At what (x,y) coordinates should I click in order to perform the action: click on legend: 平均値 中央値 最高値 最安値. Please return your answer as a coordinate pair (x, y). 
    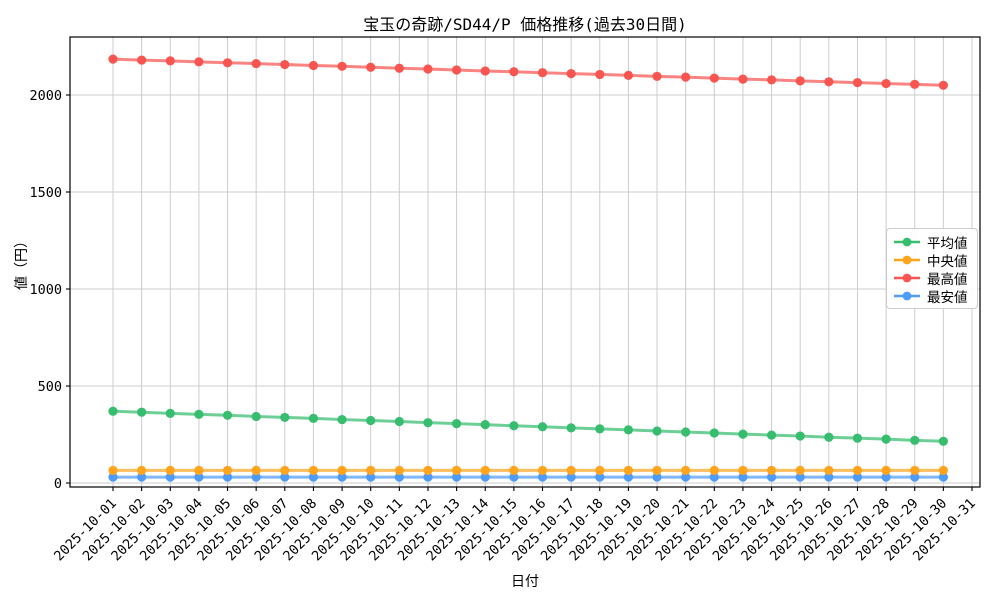
    Looking at the image, I should click on (932, 268).